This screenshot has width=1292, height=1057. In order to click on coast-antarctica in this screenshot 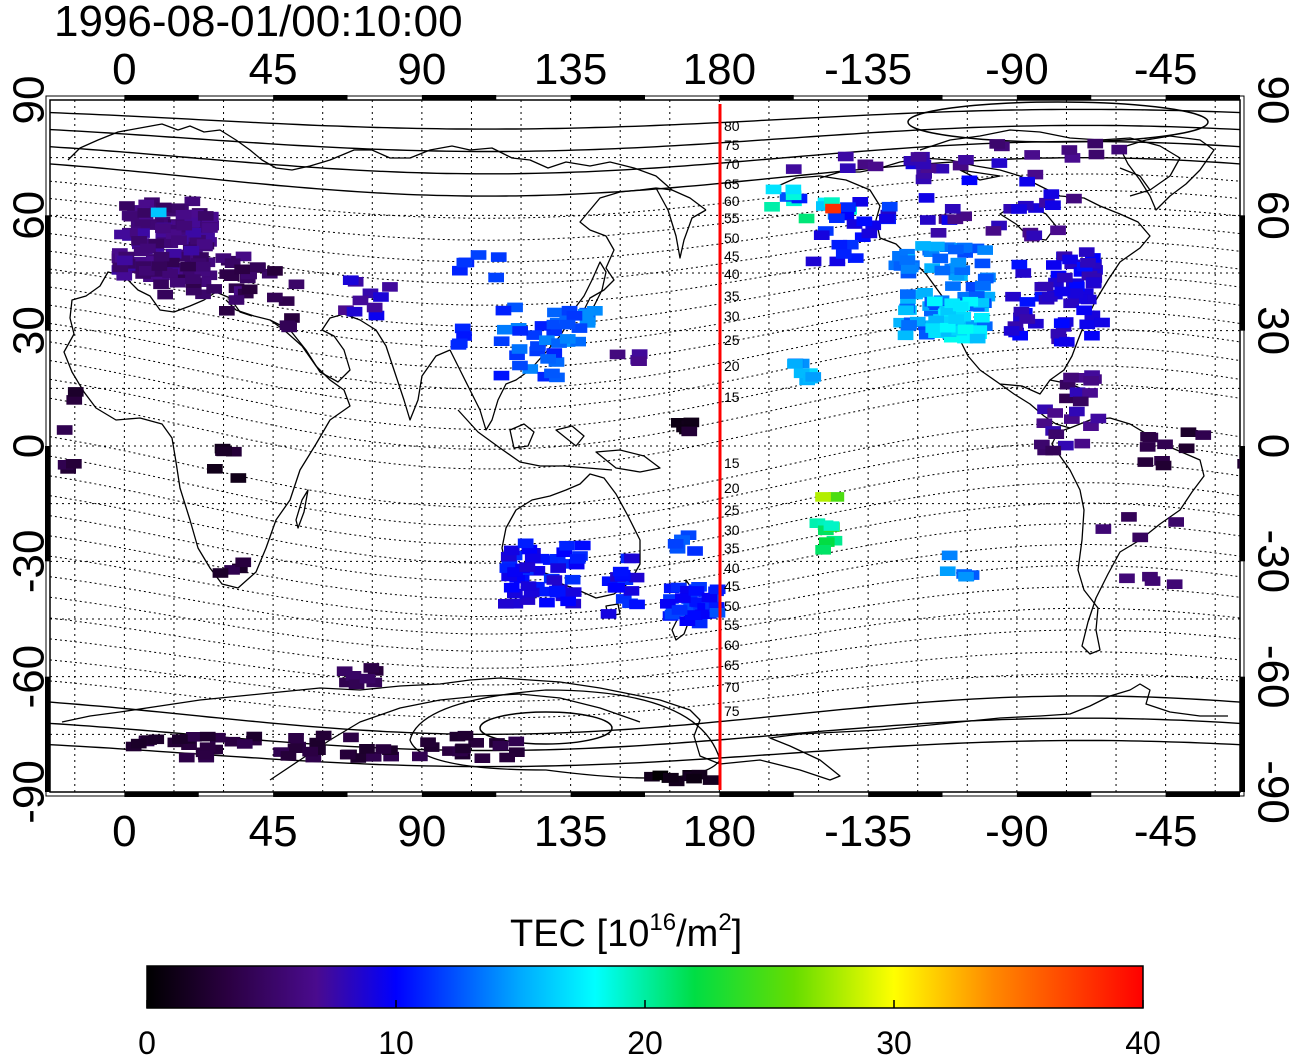, I will do `click(644, 729)`.